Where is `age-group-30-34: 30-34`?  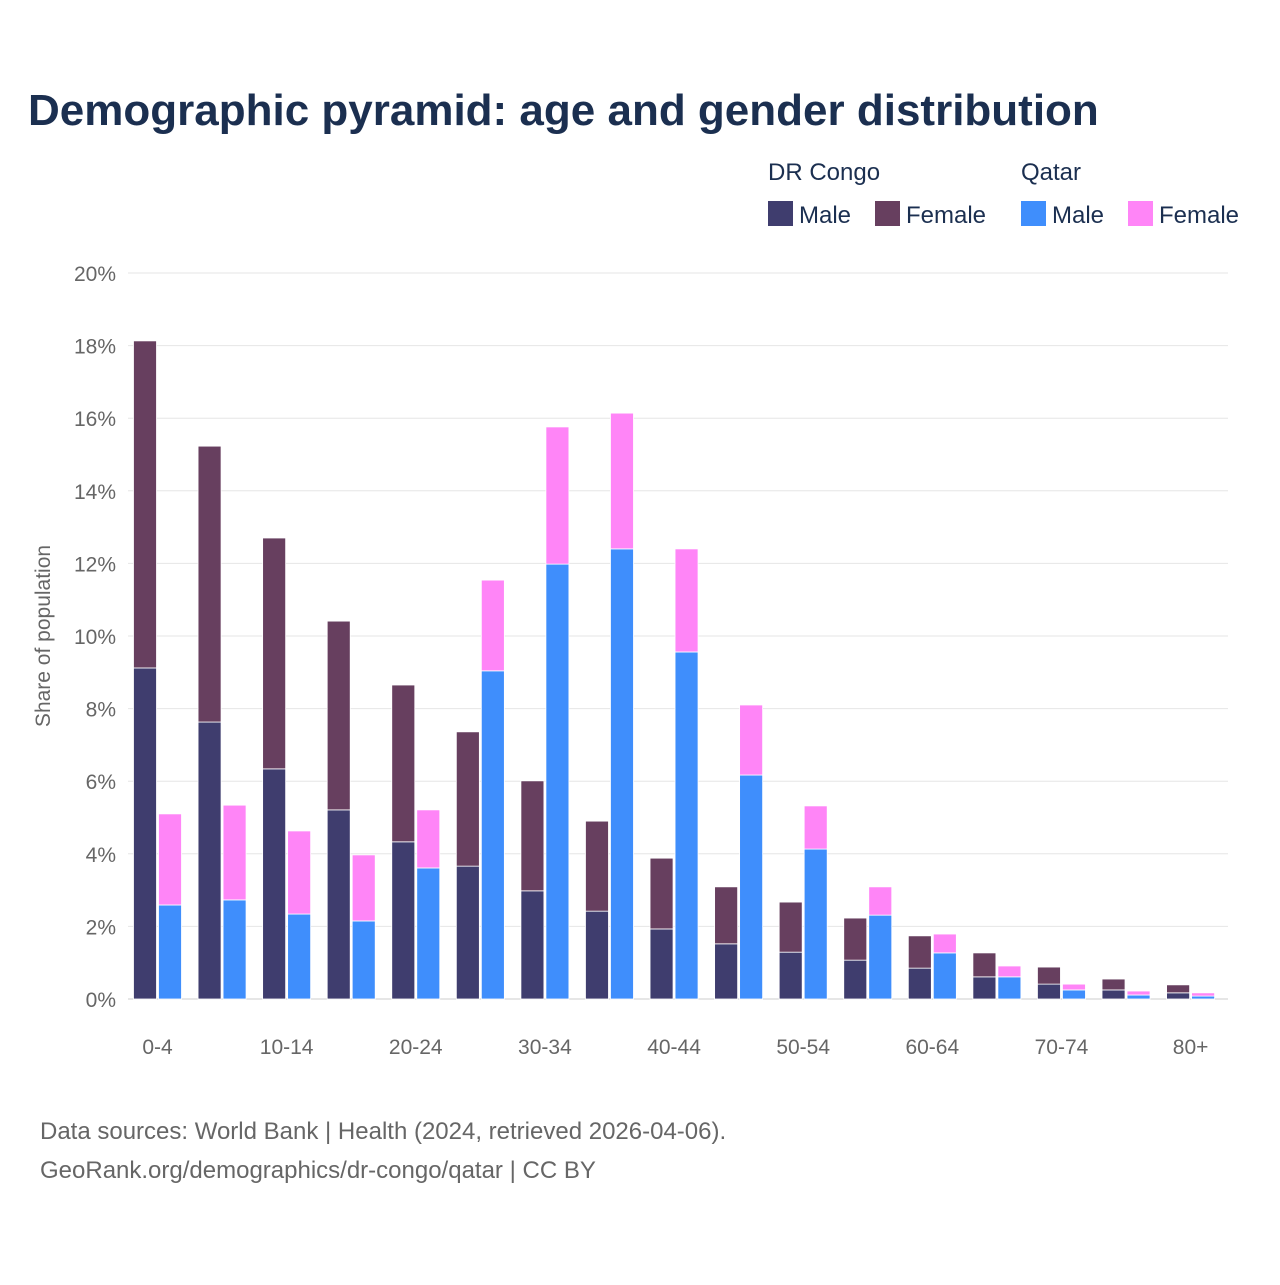 age-group-30-34: 30-34 is located at coordinates (545, 713).